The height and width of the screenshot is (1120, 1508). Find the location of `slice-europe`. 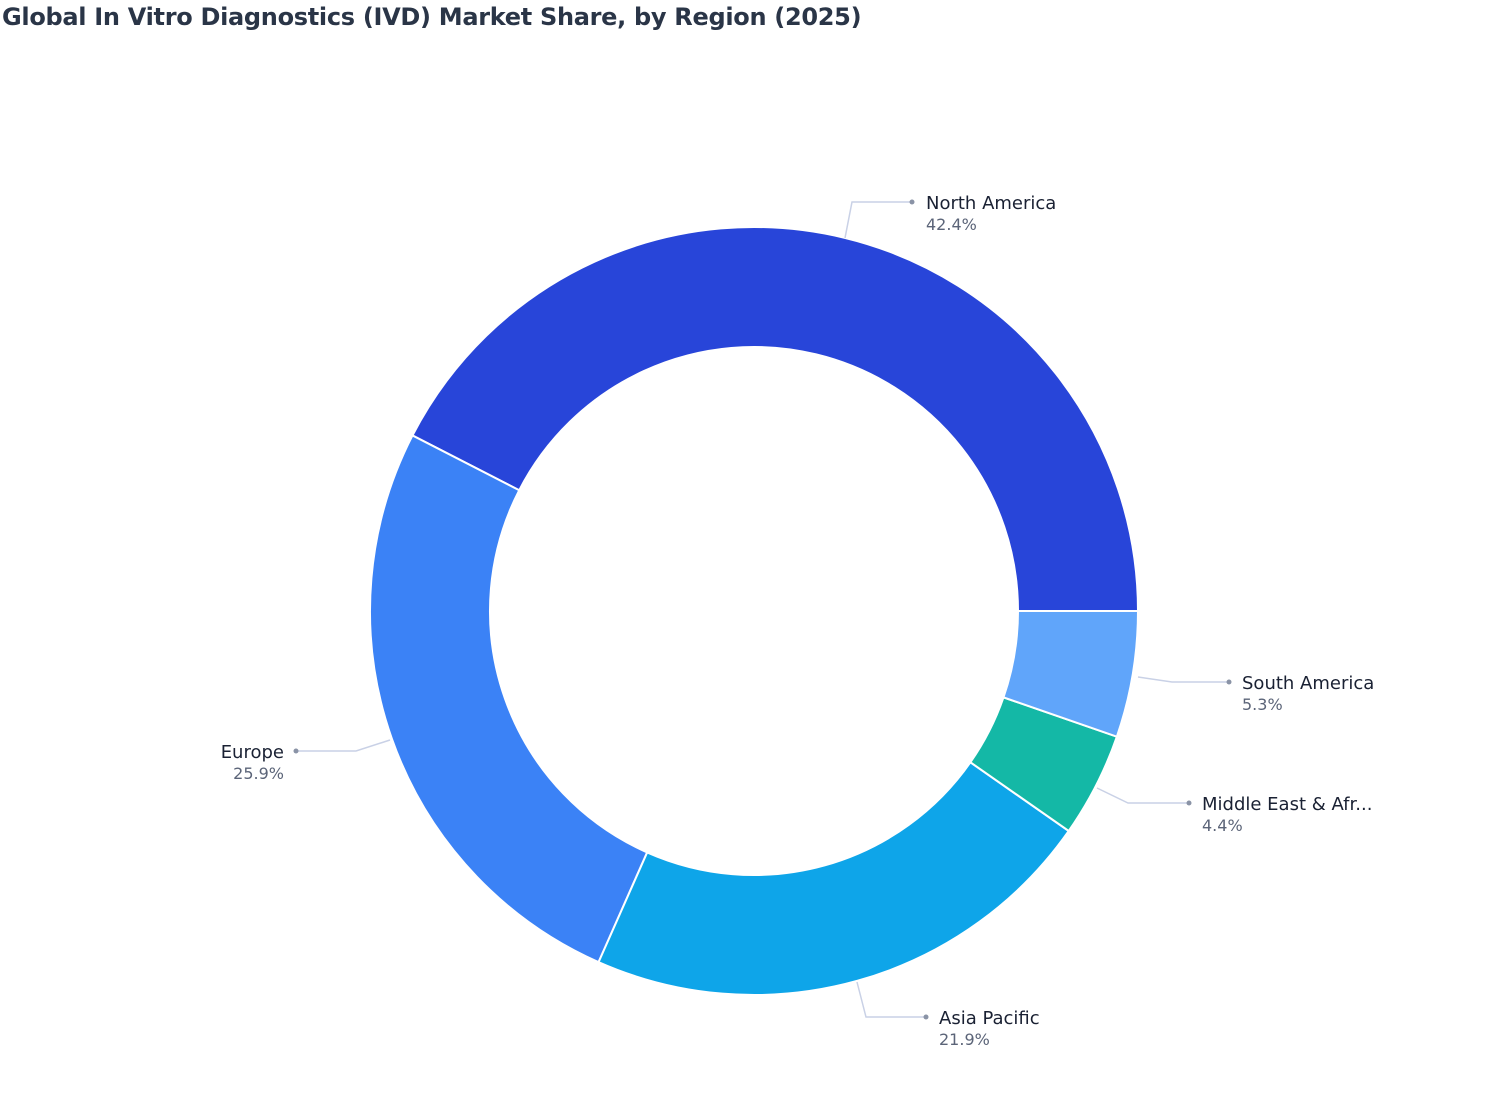

slice-europe is located at coordinates (509, 699).